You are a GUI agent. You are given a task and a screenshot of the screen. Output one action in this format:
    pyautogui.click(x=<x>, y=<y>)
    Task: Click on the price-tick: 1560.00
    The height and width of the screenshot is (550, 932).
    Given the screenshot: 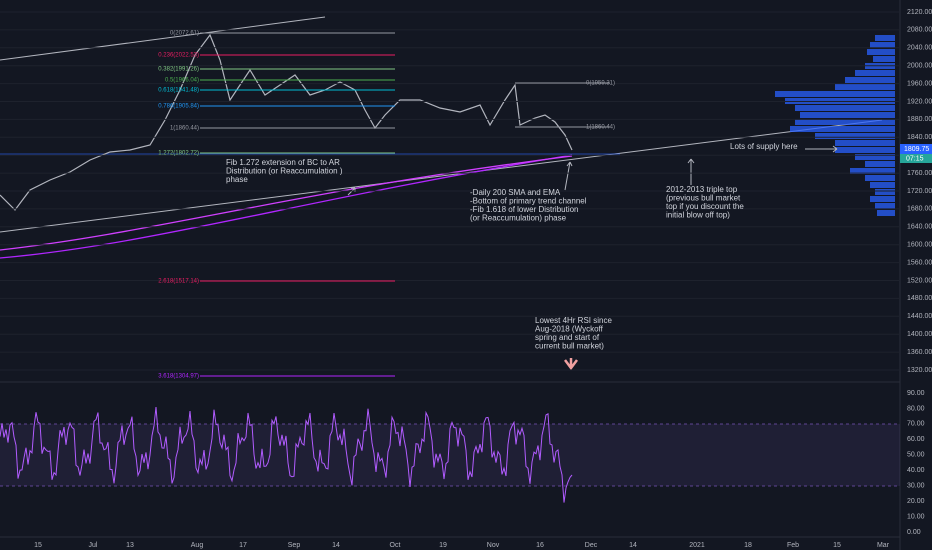 What is the action you would take?
    pyautogui.click(x=919, y=262)
    